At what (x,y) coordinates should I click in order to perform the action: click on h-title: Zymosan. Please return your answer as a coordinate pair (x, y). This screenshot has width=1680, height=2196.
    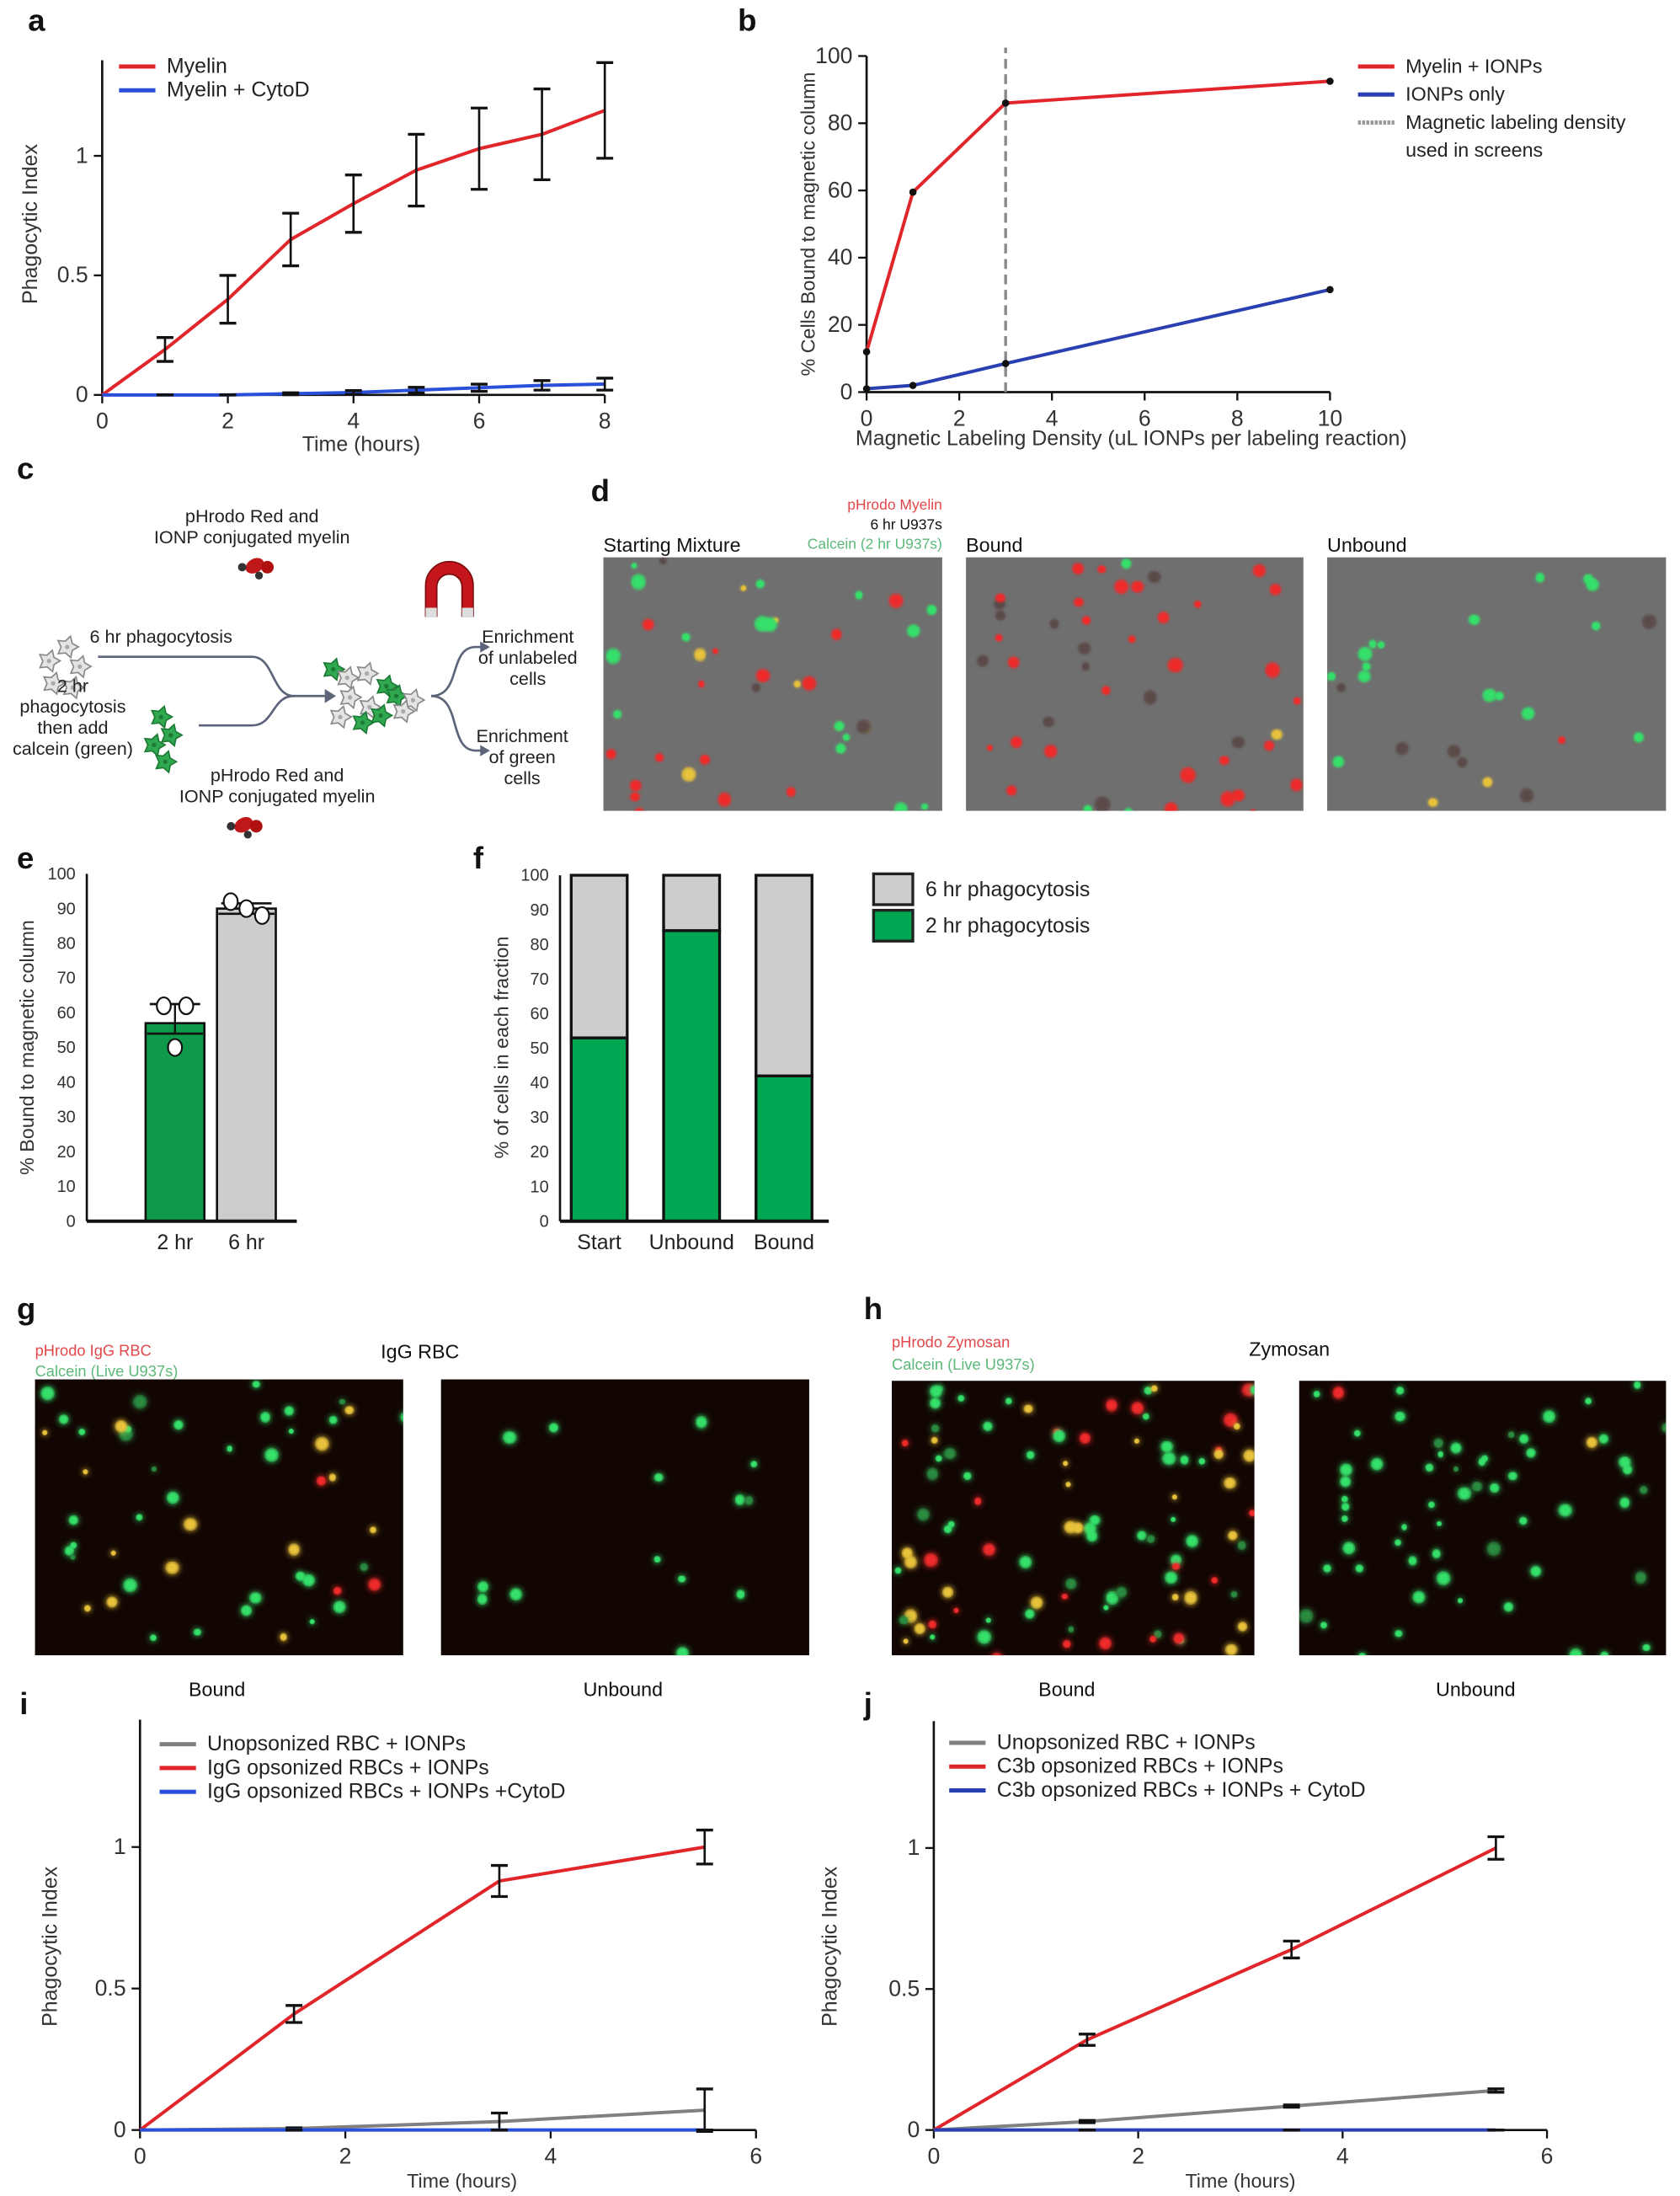
    Looking at the image, I should click on (1290, 1349).